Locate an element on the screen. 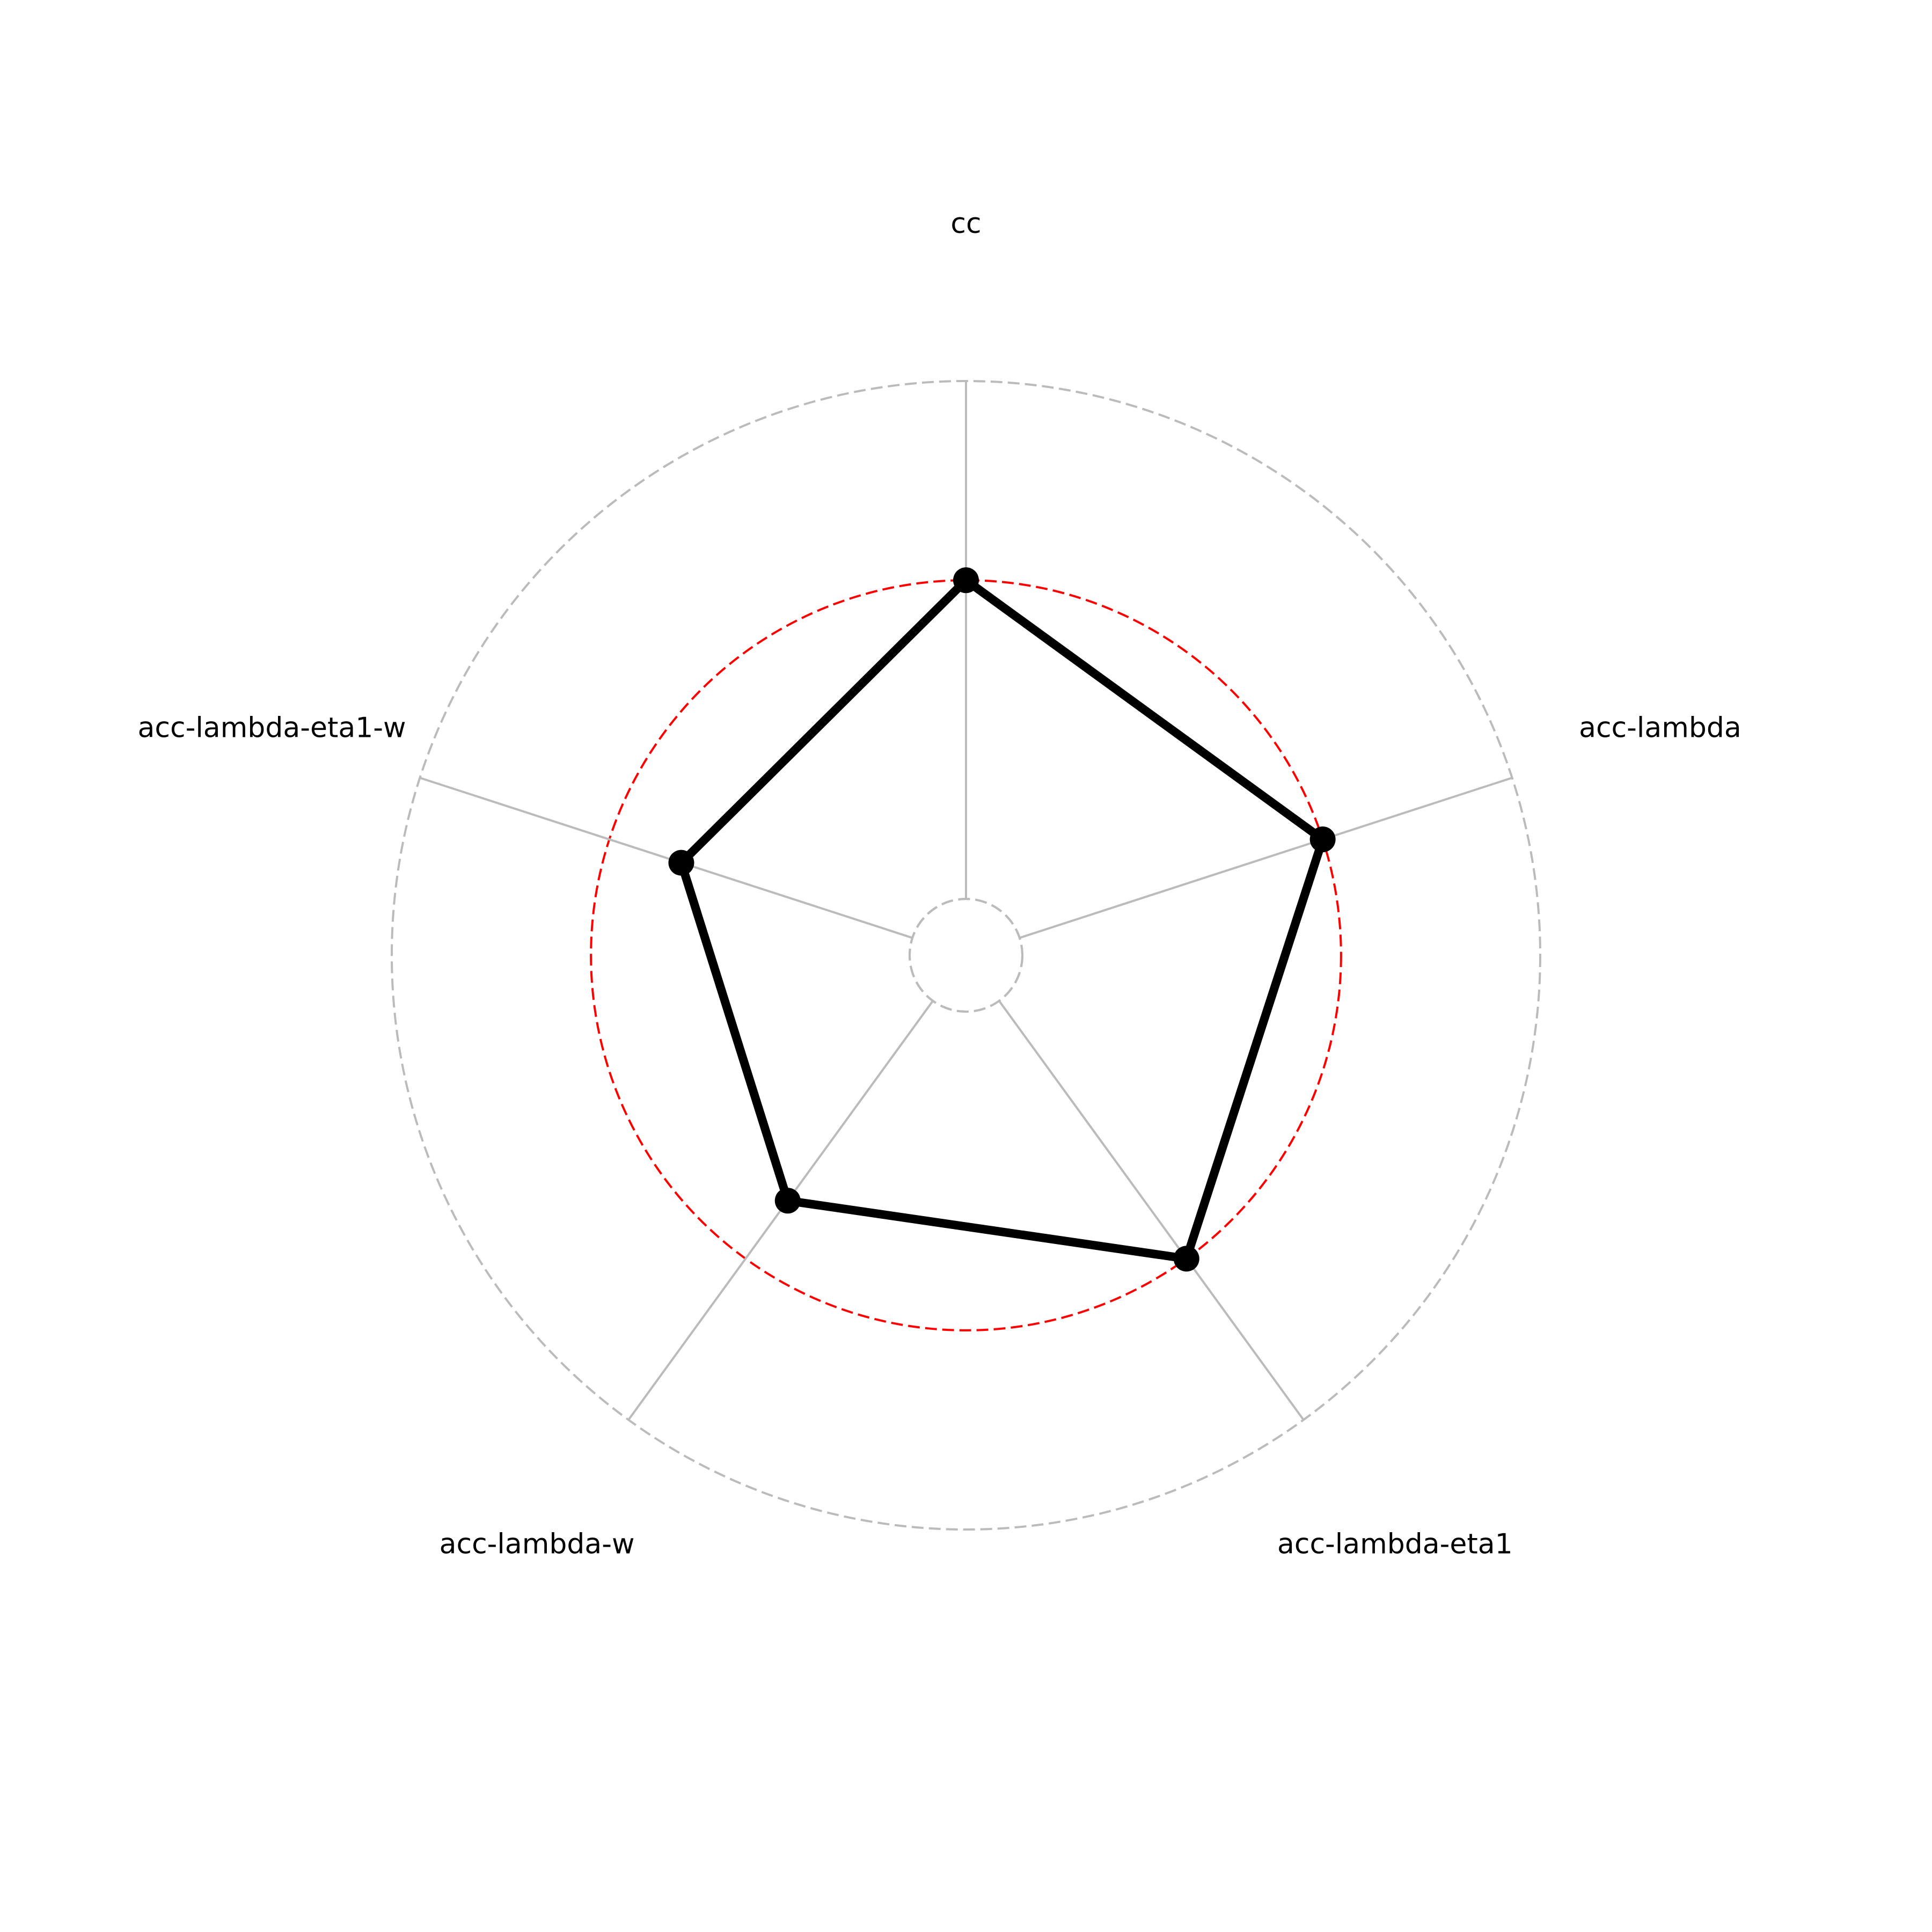 The image size is (1932, 1932). data-point-acc-lambda-eta1 is located at coordinates (1186, 1259).